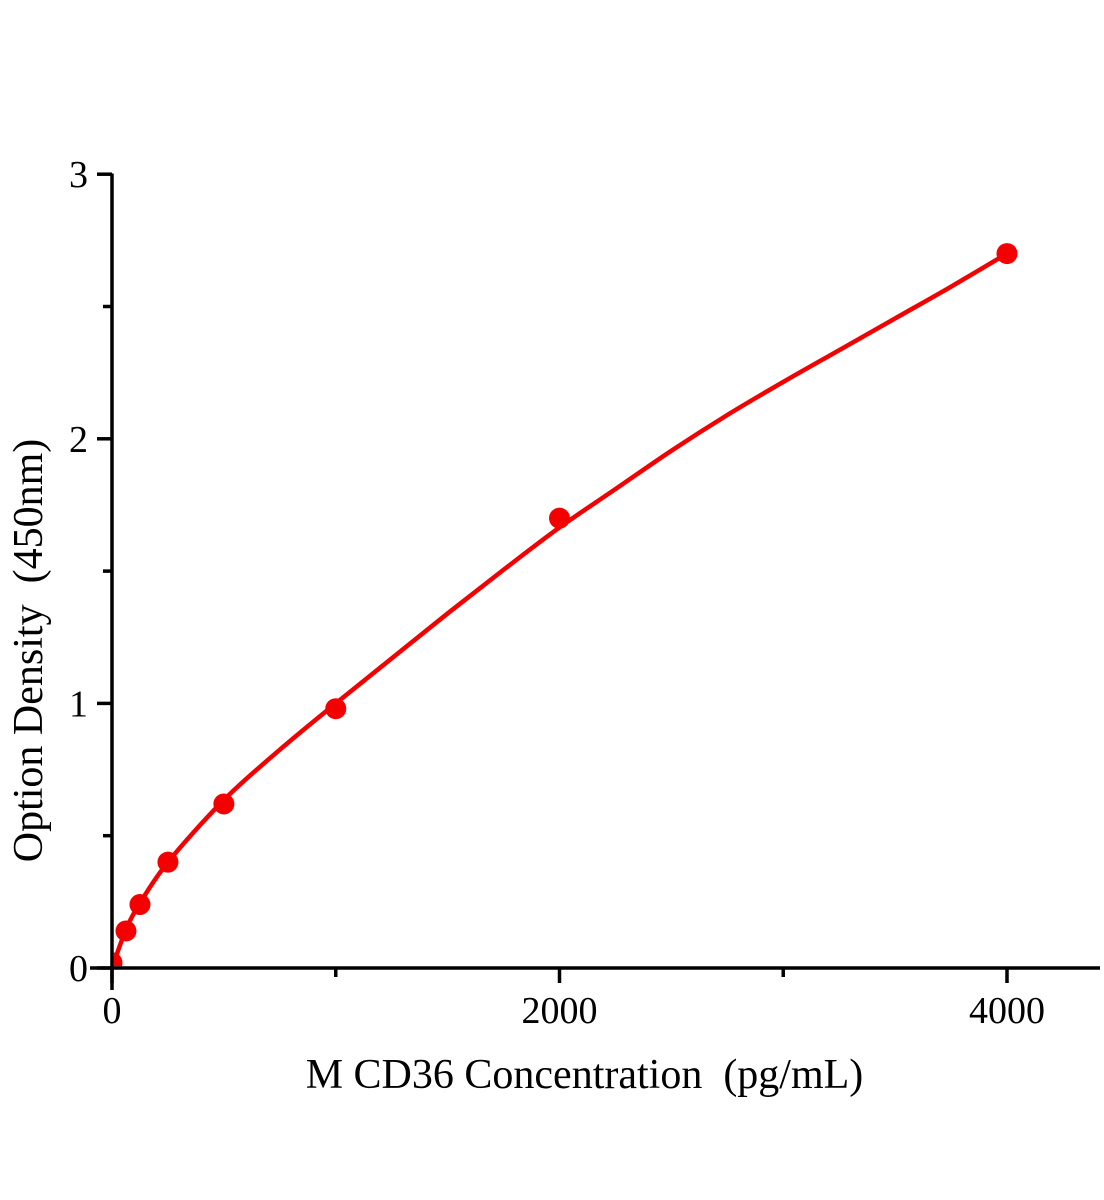 This screenshot has width=1104, height=1200. What do you see at coordinates (78, 175) in the screenshot?
I see `y-tick-label: 3` at bounding box center [78, 175].